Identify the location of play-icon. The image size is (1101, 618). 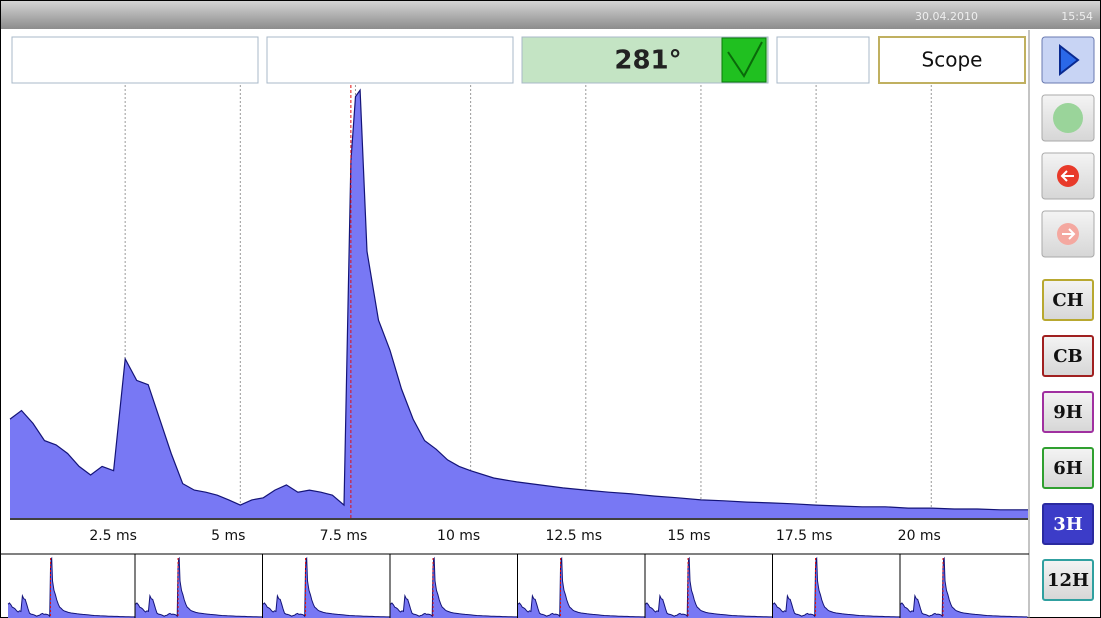
(1069, 60).